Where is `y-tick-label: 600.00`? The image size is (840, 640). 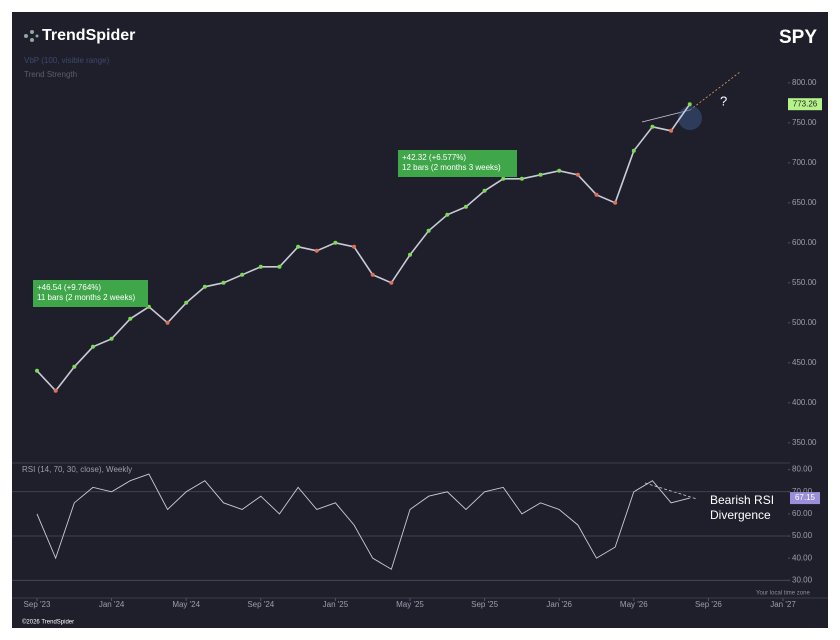
y-tick-label: 600.00 is located at coordinates (804, 242).